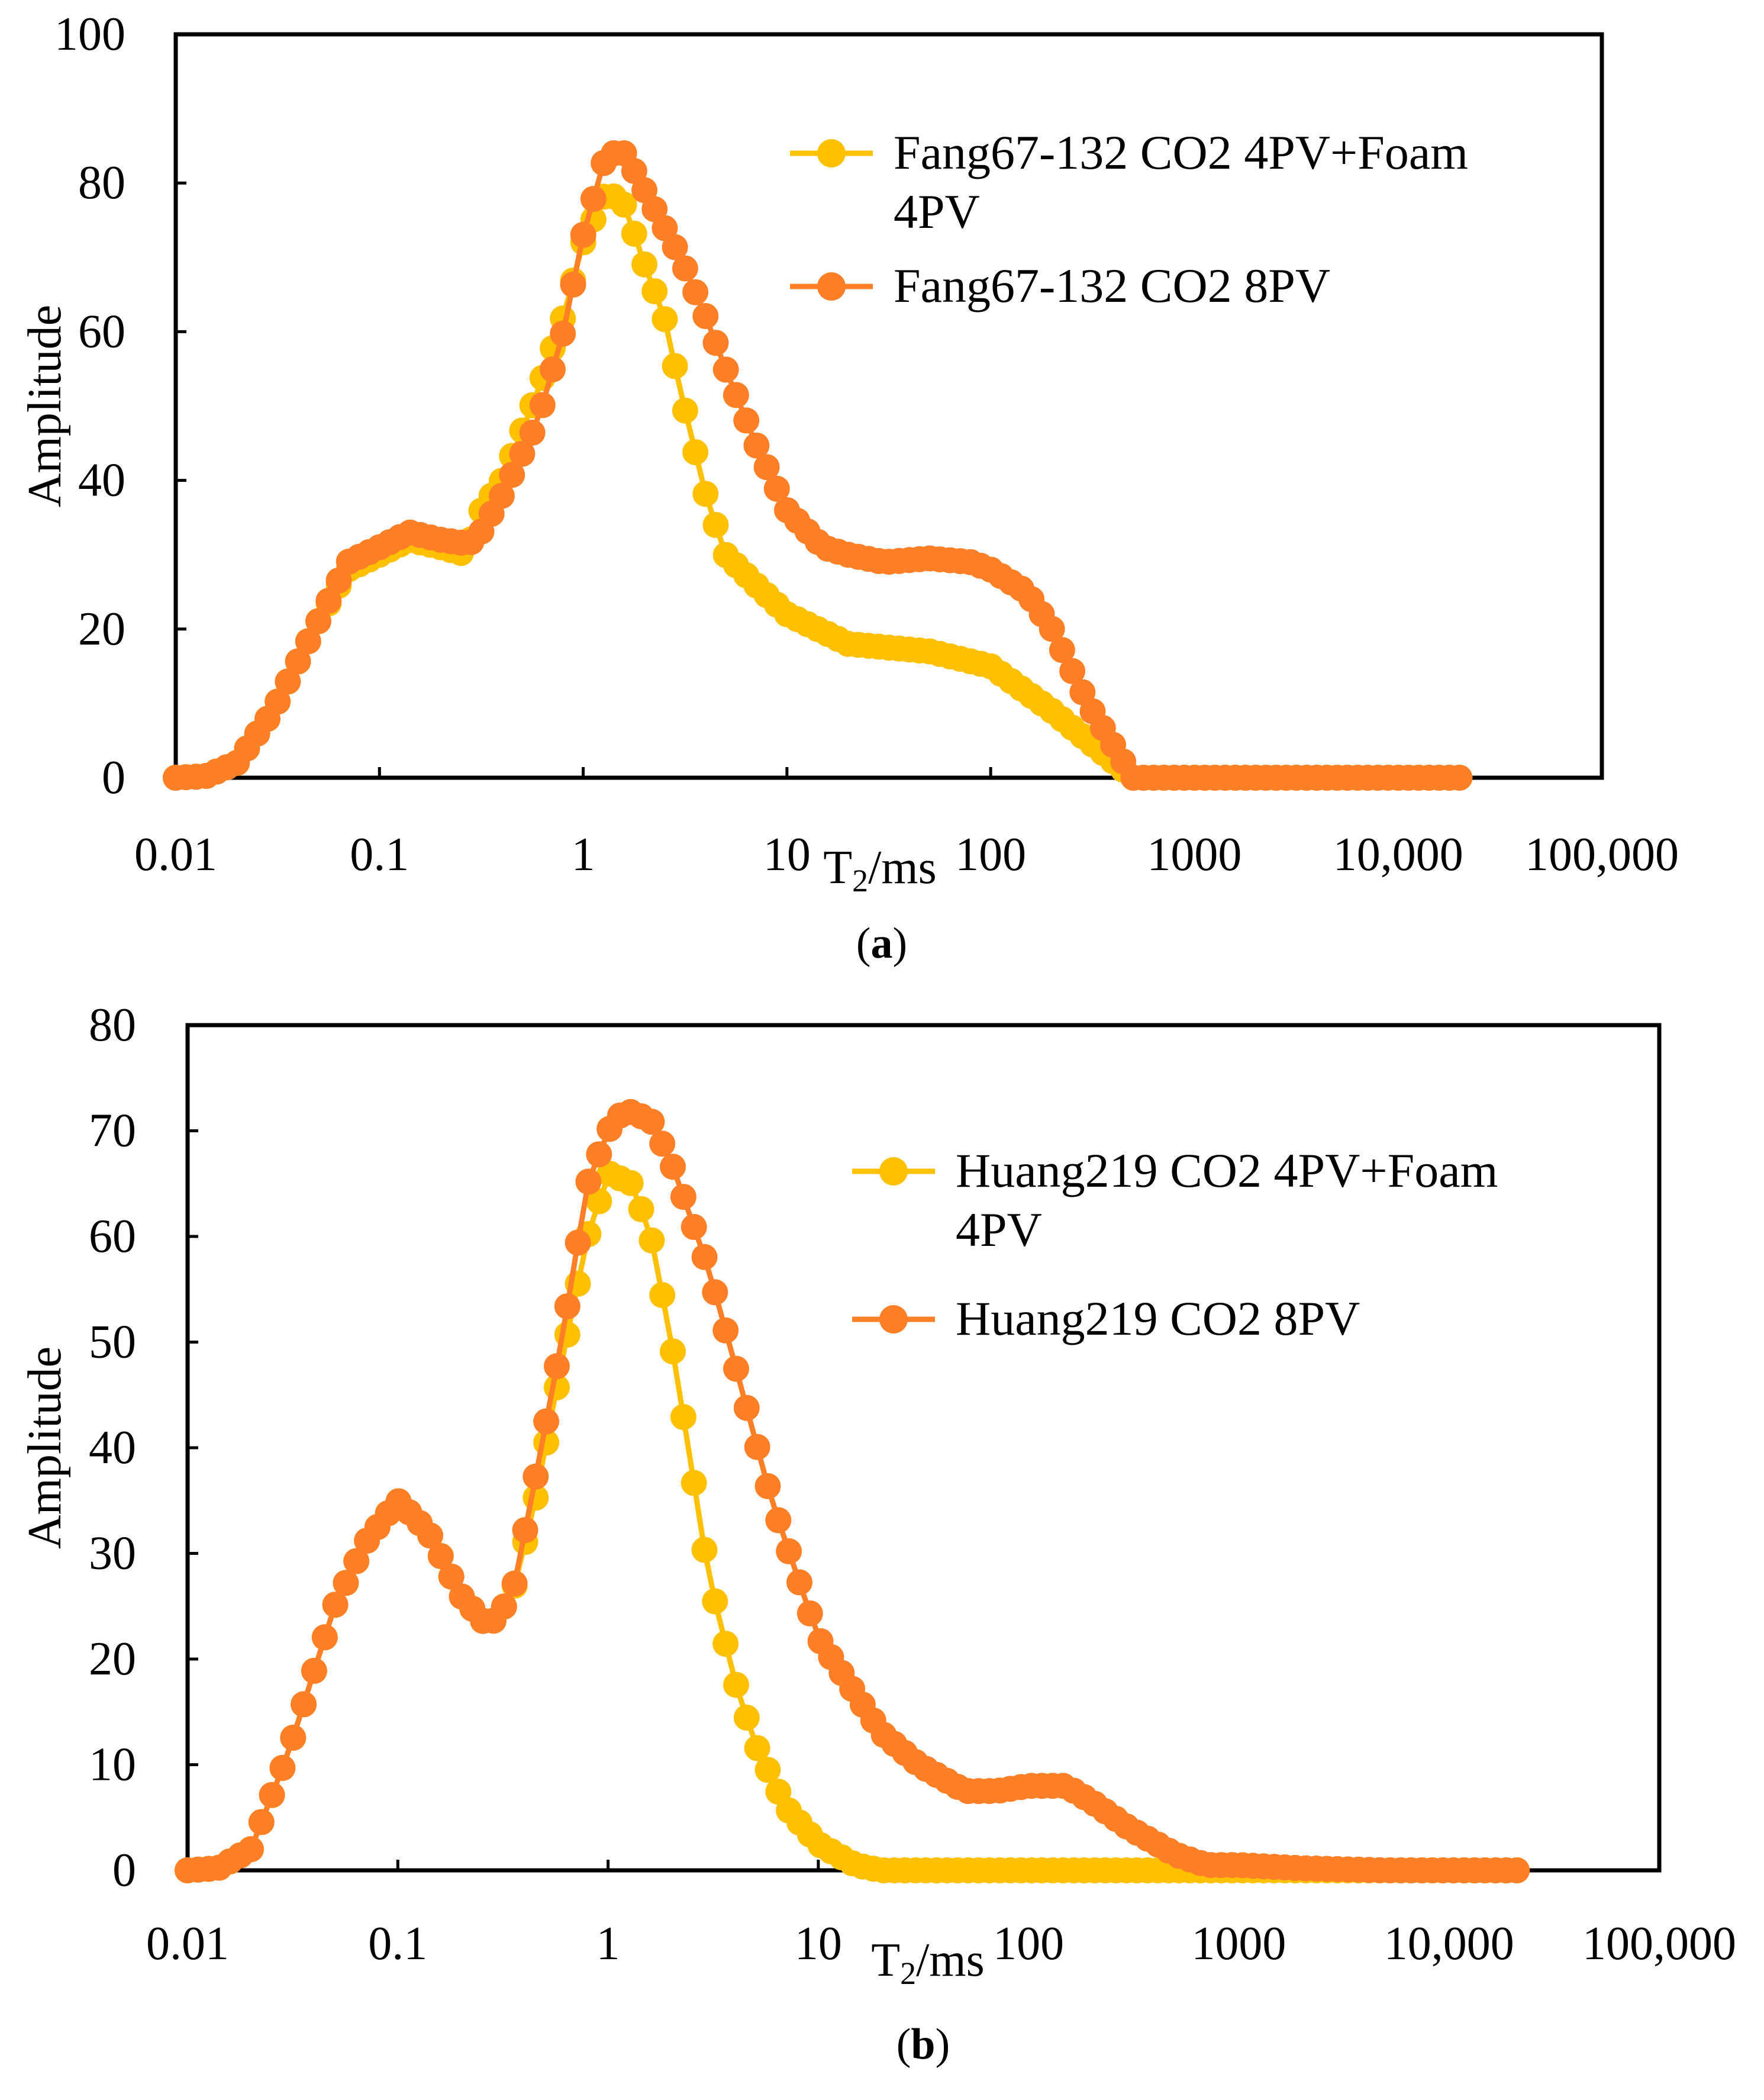 This screenshot has width=1764, height=2100. What do you see at coordinates (990, 855) in the screenshot?
I see `x-tick-label: 100` at bounding box center [990, 855].